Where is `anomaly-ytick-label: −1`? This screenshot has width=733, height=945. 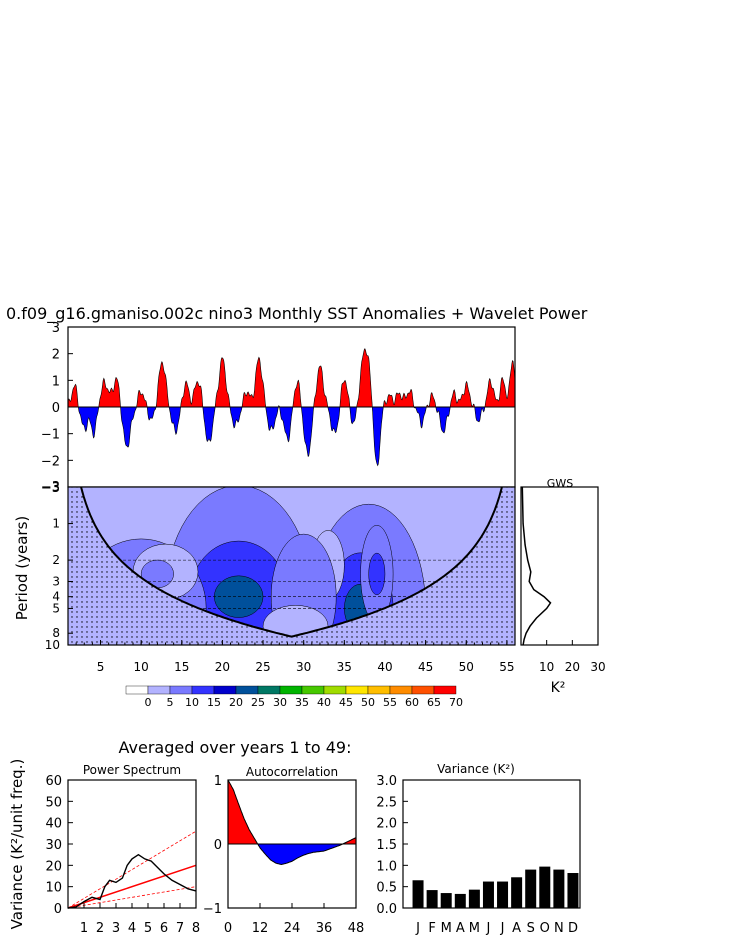 anomaly-ytick-label: −1 is located at coordinates (50, 435).